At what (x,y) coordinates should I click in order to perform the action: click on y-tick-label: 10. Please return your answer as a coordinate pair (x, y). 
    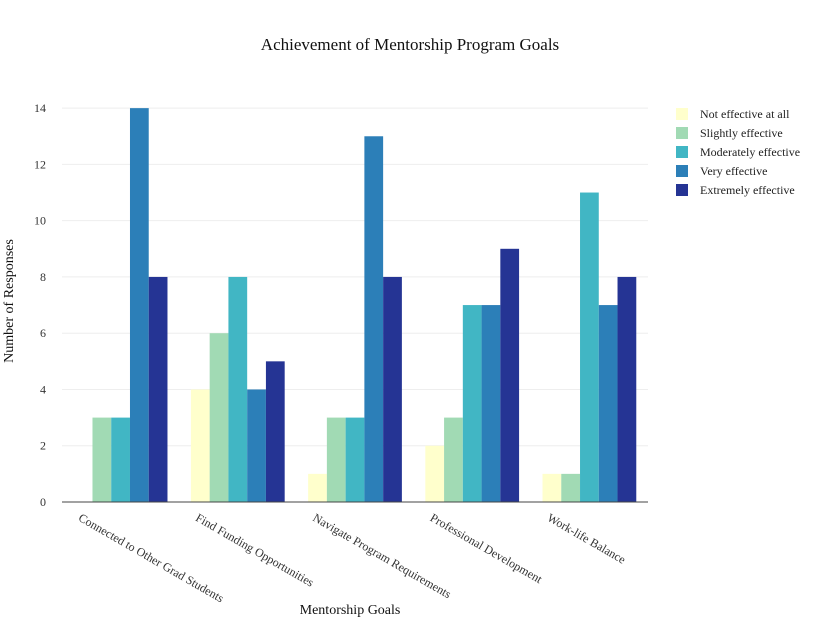
    Looking at the image, I should click on (40, 221).